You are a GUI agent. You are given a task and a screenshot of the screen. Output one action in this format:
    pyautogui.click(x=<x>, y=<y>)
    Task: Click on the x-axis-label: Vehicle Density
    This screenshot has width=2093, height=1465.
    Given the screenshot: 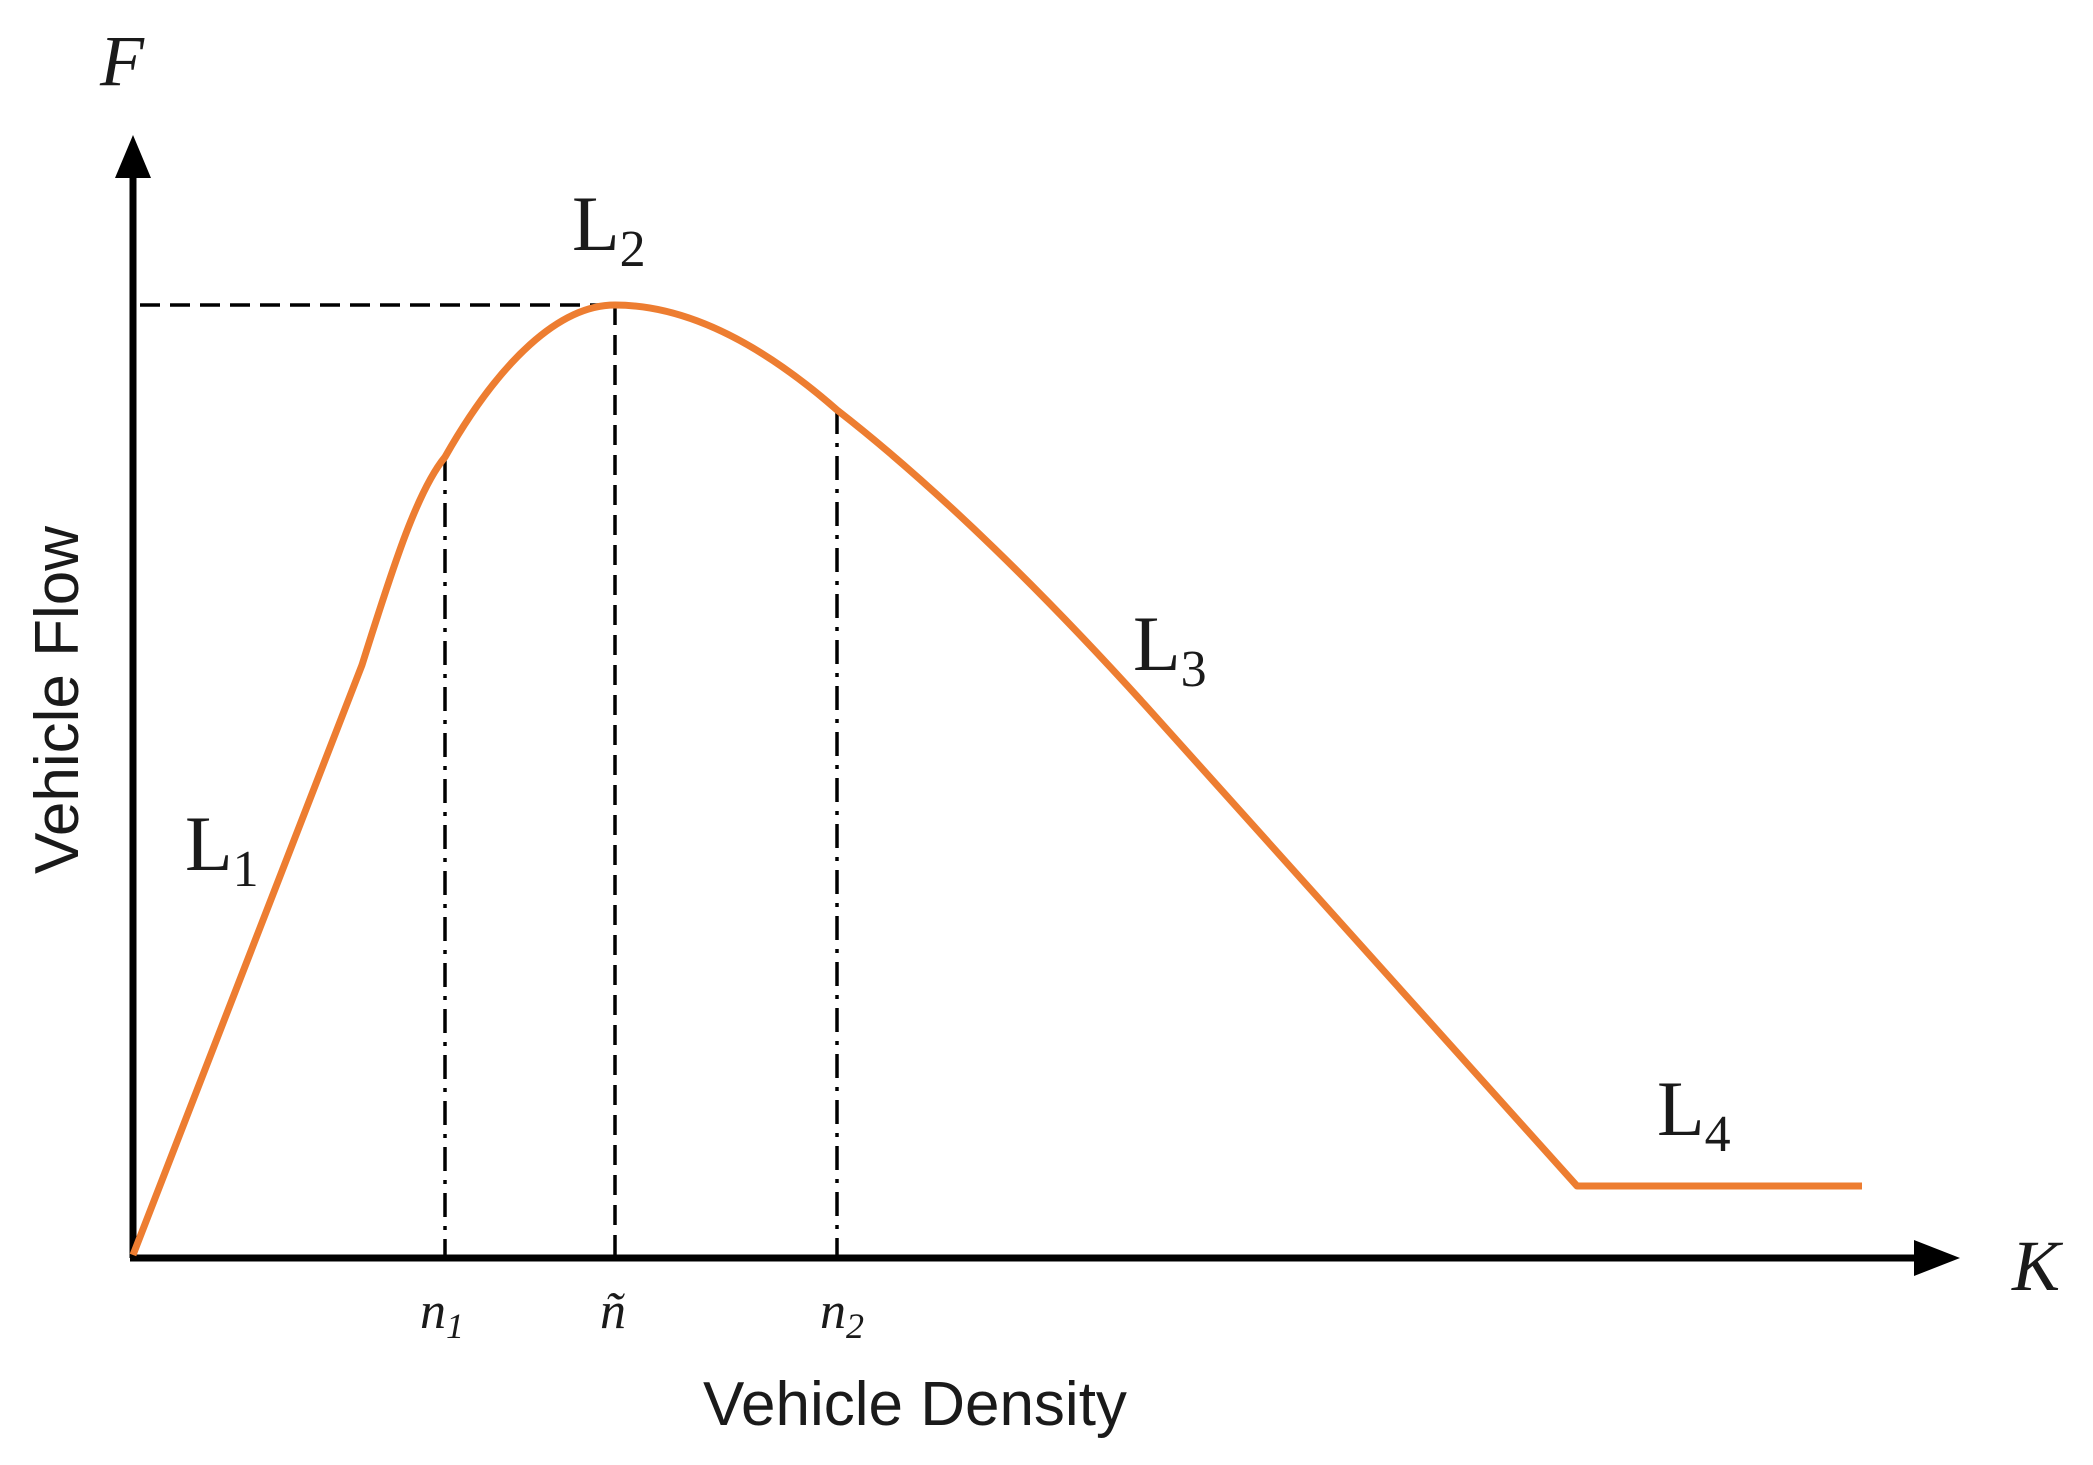 What is the action you would take?
    pyautogui.click(x=915, y=1404)
    